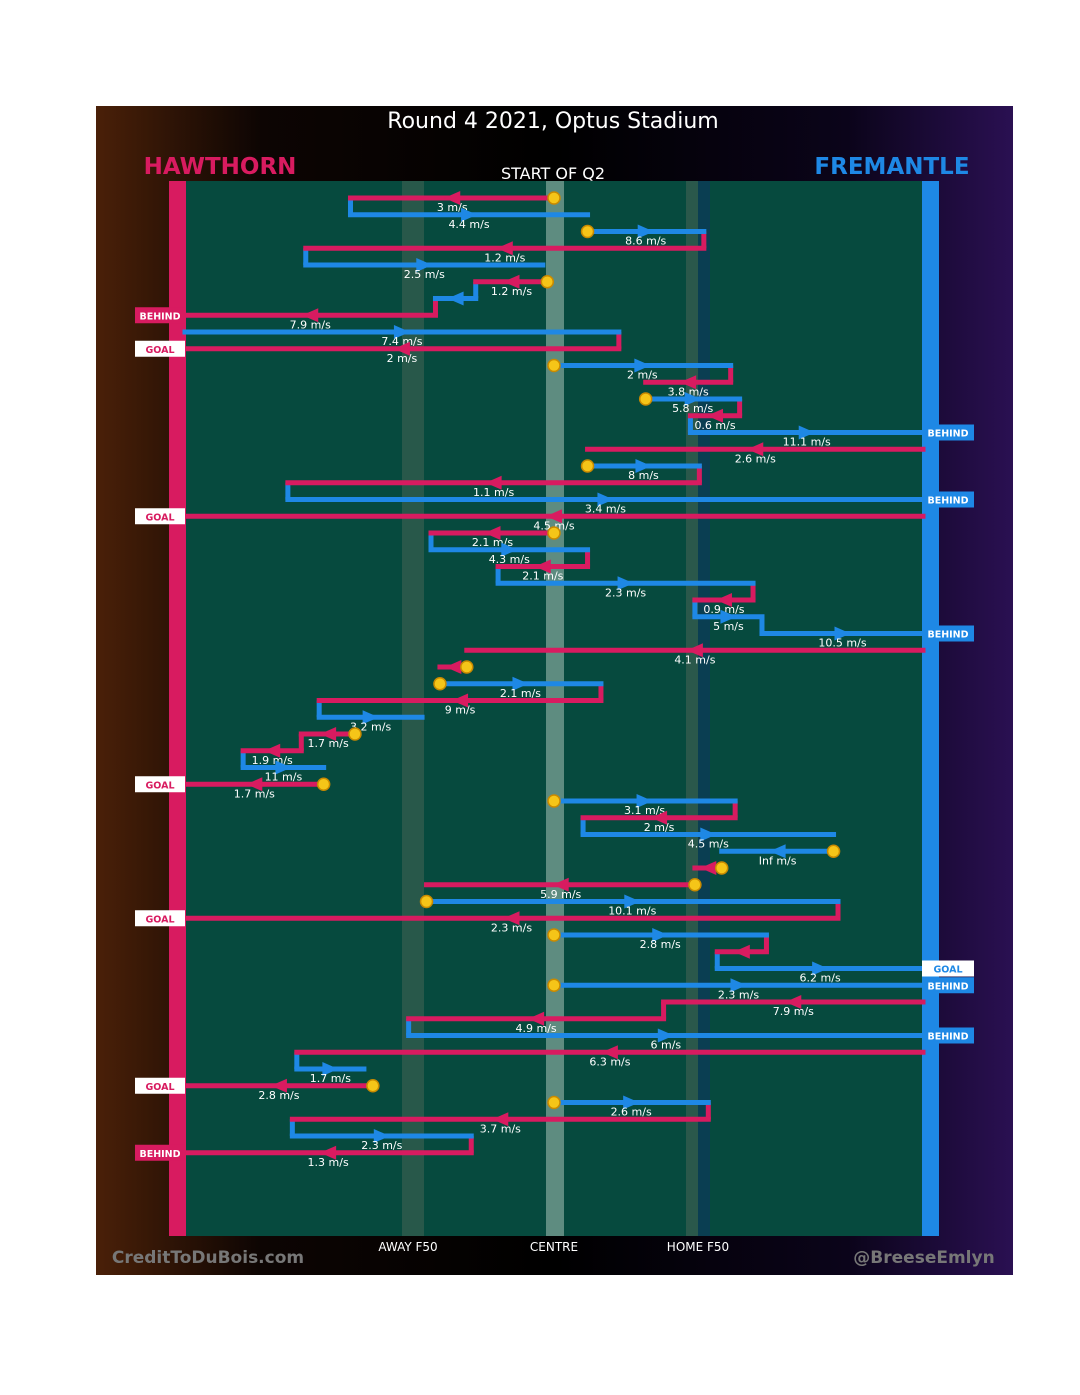  What do you see at coordinates (643, 475) in the screenshot?
I see `speed-label: 8 m/s` at bounding box center [643, 475].